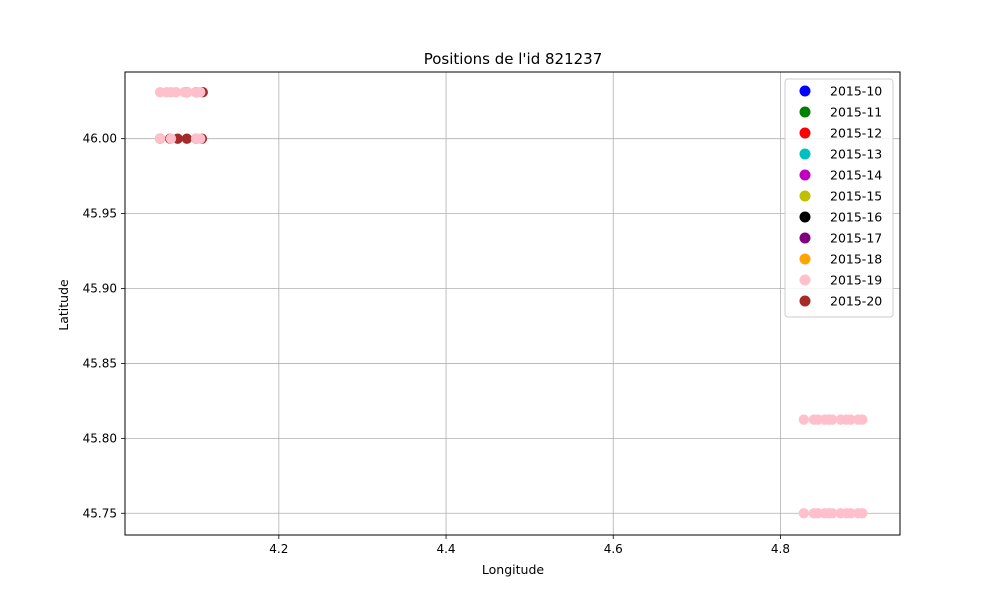 Image resolution: width=1000 pixels, height=600 pixels. What do you see at coordinates (856, 154) in the screenshot?
I see `legend-label: 2015-13` at bounding box center [856, 154].